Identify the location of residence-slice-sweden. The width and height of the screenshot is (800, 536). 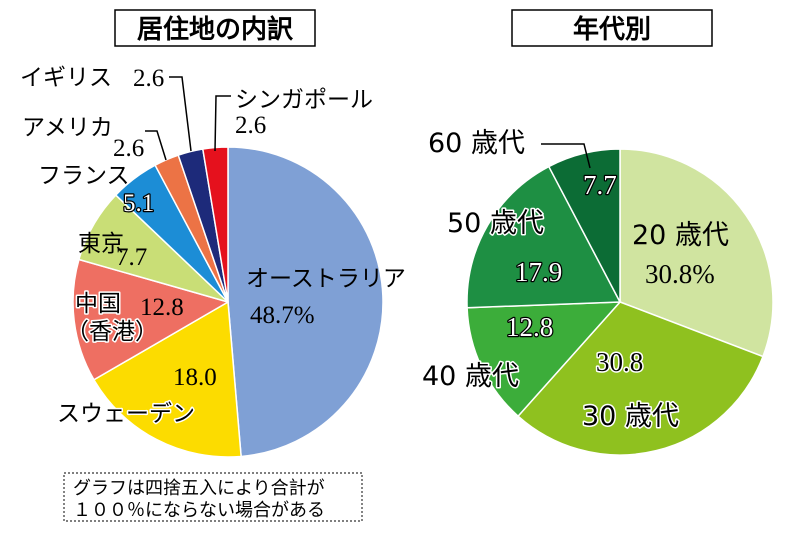
(167, 379).